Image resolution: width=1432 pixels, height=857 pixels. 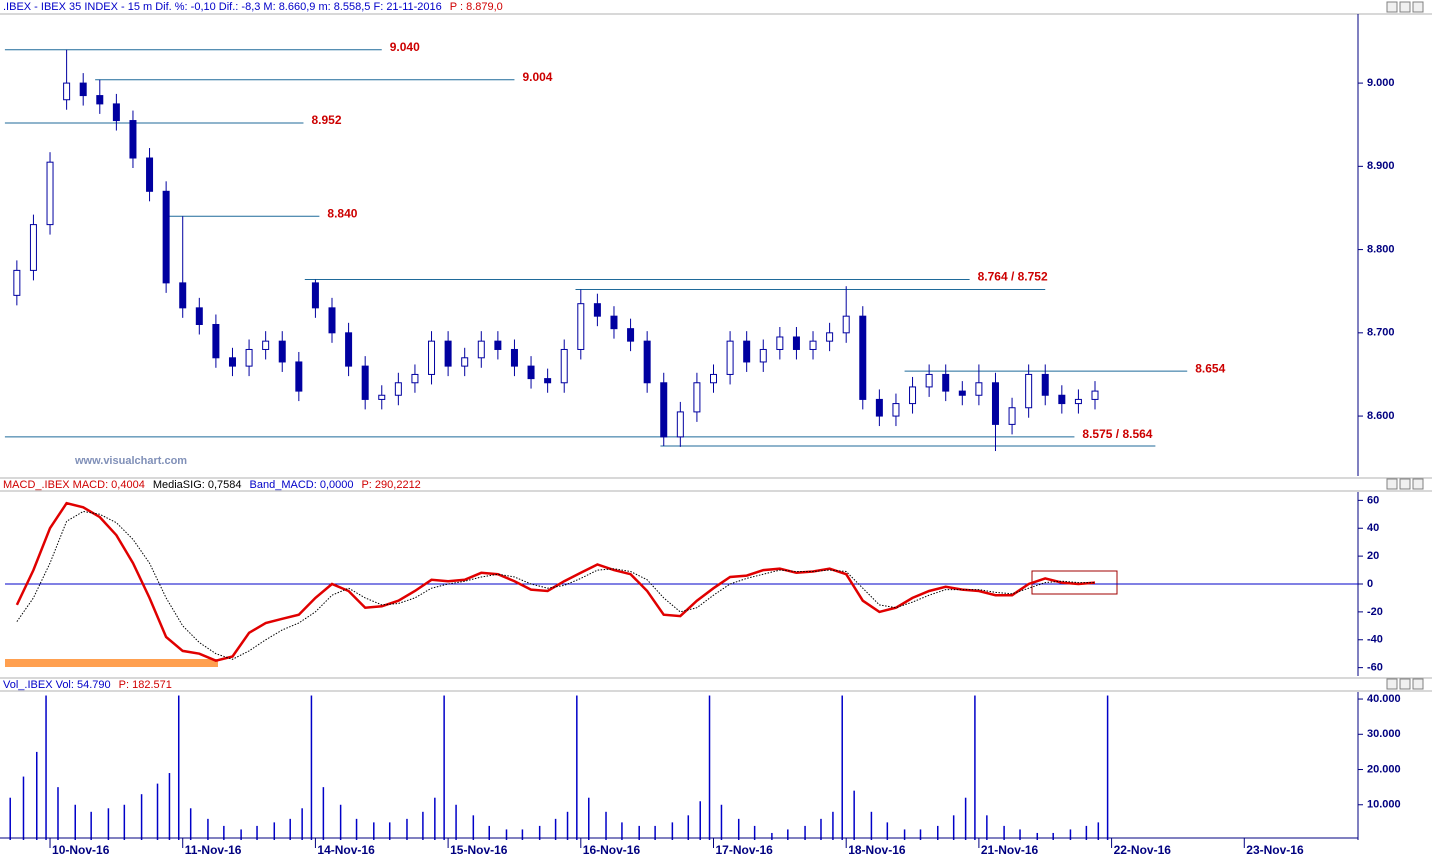 What do you see at coordinates (555, 582) in the screenshot?
I see `macd-line` at bounding box center [555, 582].